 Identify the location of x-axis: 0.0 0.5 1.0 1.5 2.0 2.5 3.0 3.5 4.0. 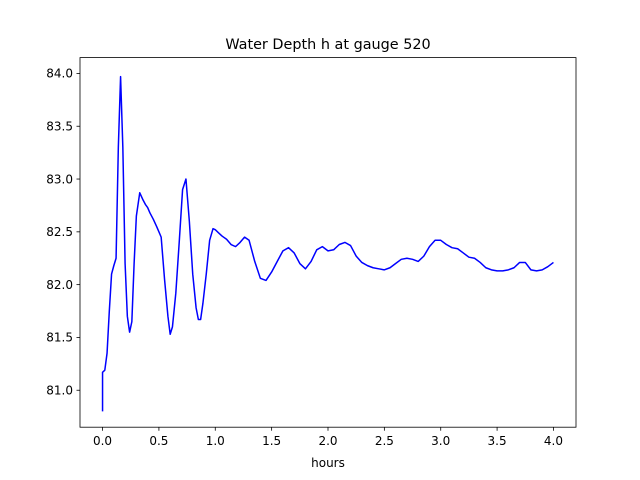
(328, 437).